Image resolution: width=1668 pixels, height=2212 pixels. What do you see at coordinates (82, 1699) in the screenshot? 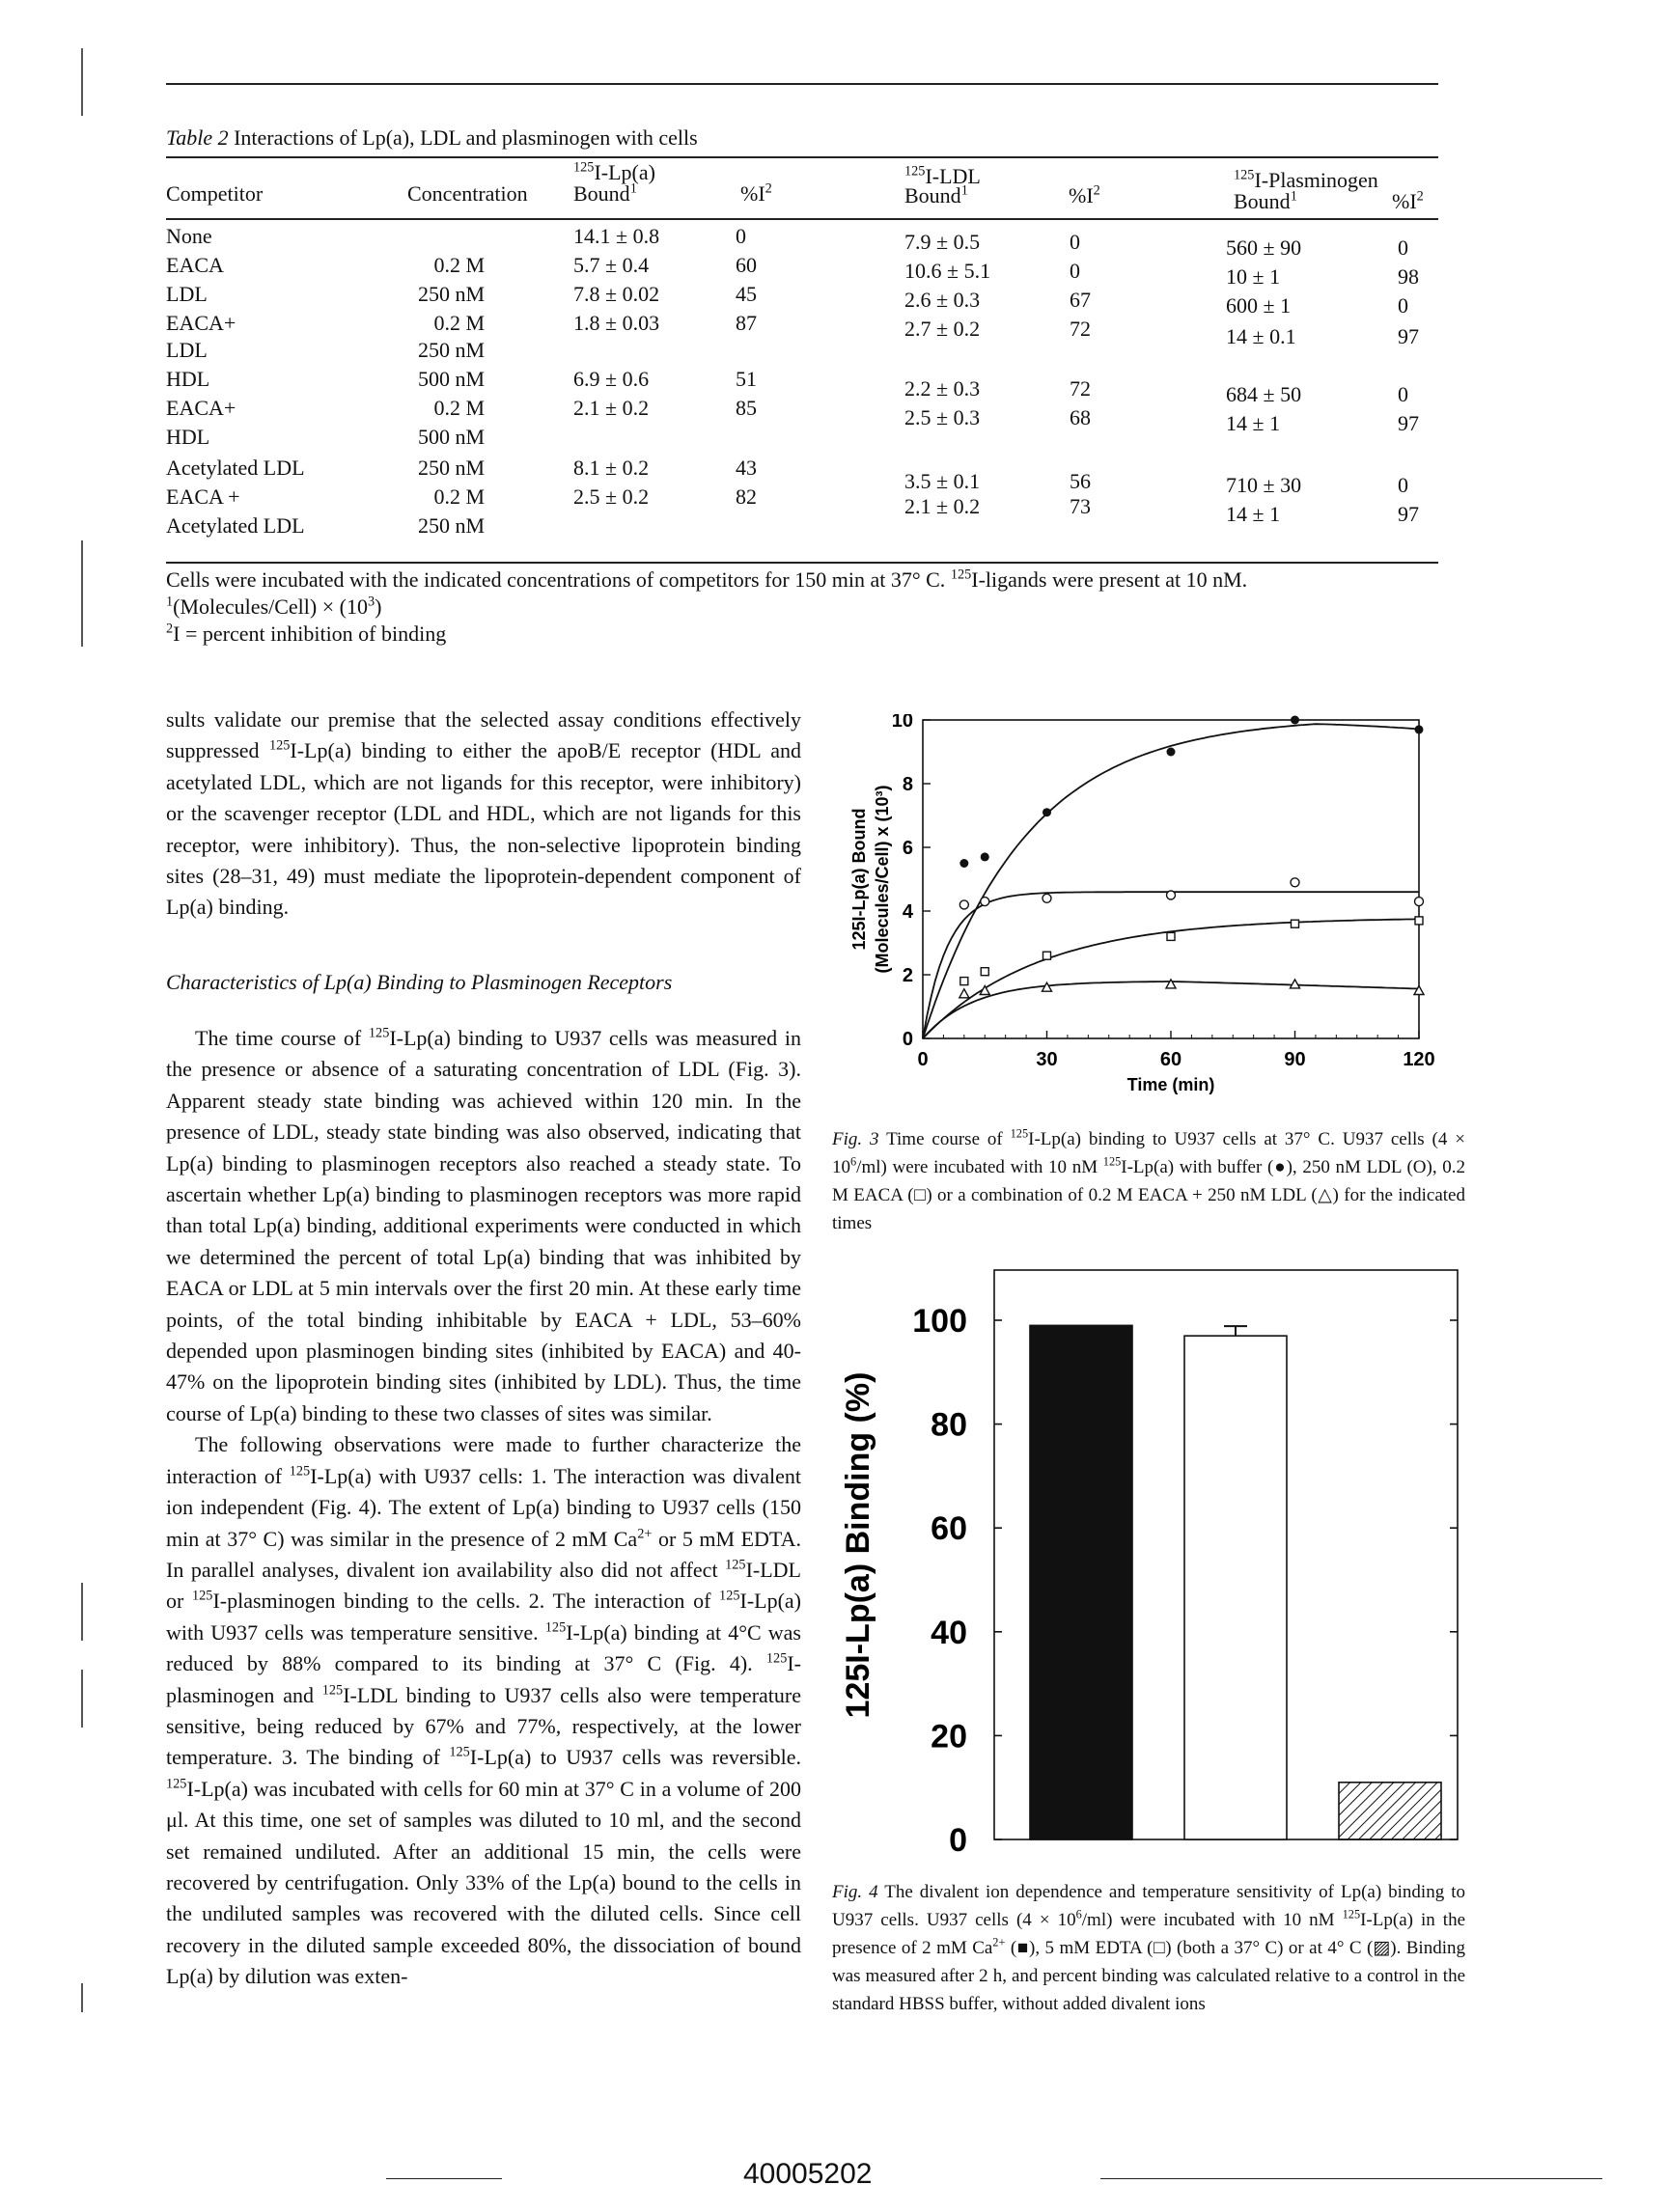
I see `scan-edge-mark` at bounding box center [82, 1699].